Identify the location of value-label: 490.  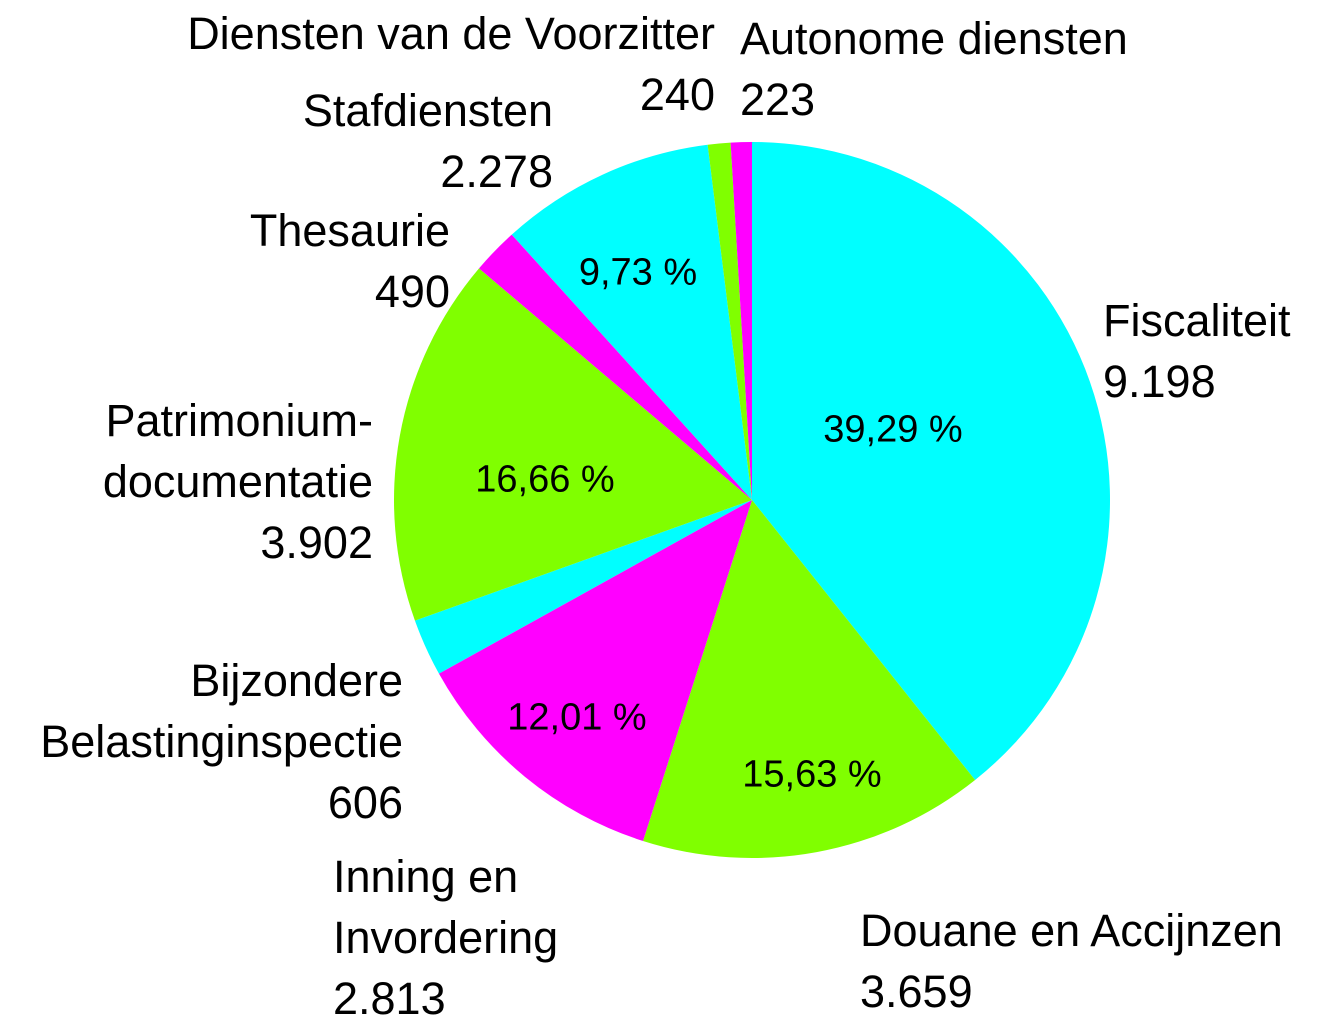
(412, 291).